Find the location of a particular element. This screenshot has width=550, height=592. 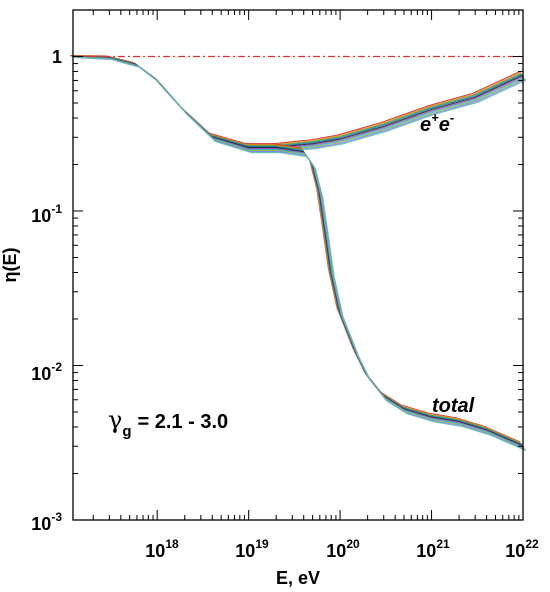

ee-annotation: e+e- is located at coordinates (437, 123).